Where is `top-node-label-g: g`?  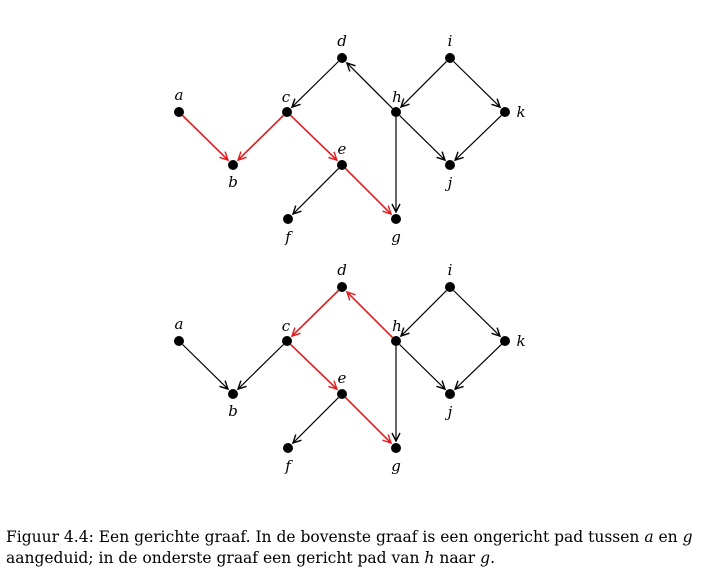 top-node-label-g: g is located at coordinates (396, 237).